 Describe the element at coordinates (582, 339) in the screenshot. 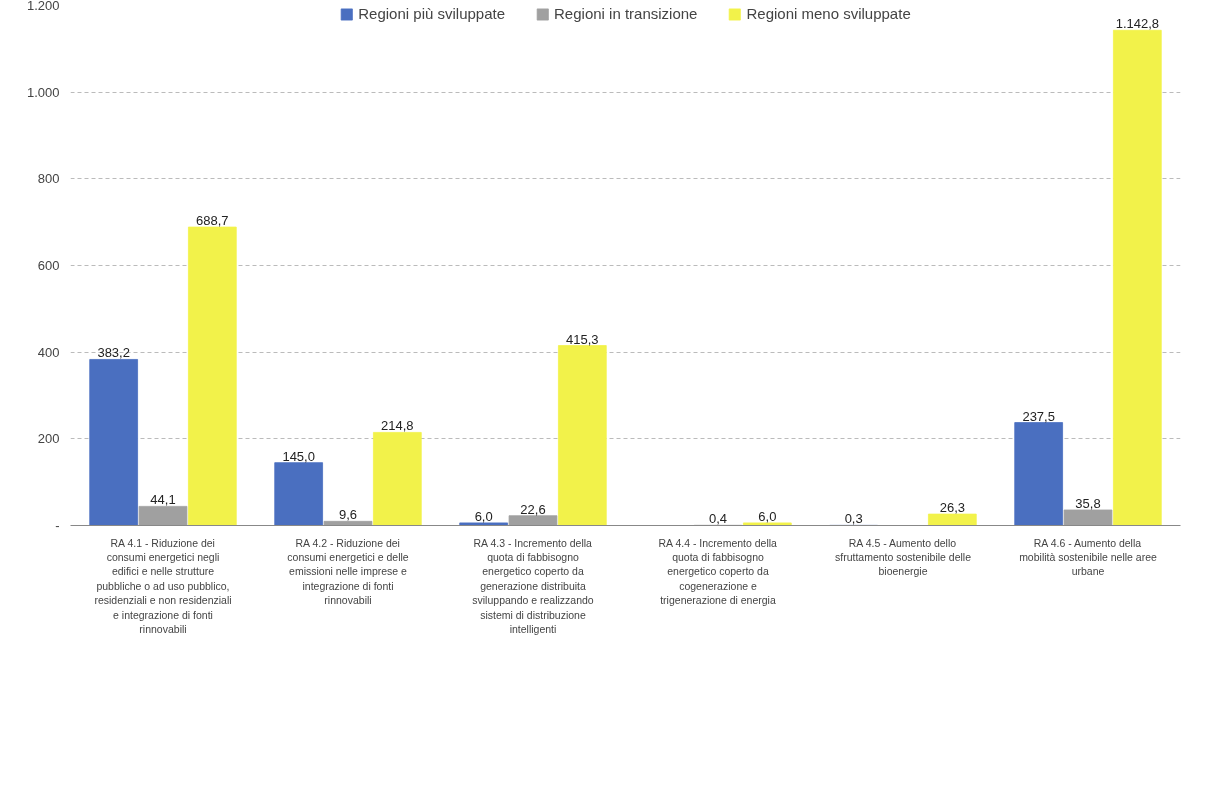

I see `data-label: 415,3` at that location.